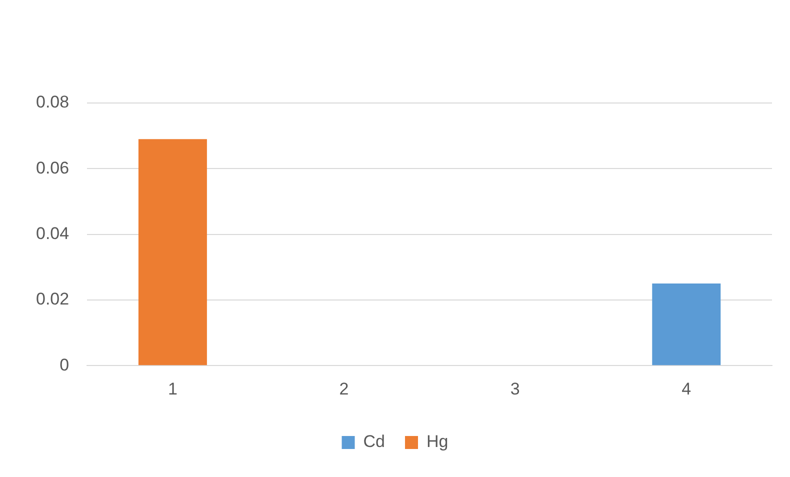 This screenshot has width=790, height=477. What do you see at coordinates (53, 299) in the screenshot?
I see `y-tick-label: 0.02` at bounding box center [53, 299].